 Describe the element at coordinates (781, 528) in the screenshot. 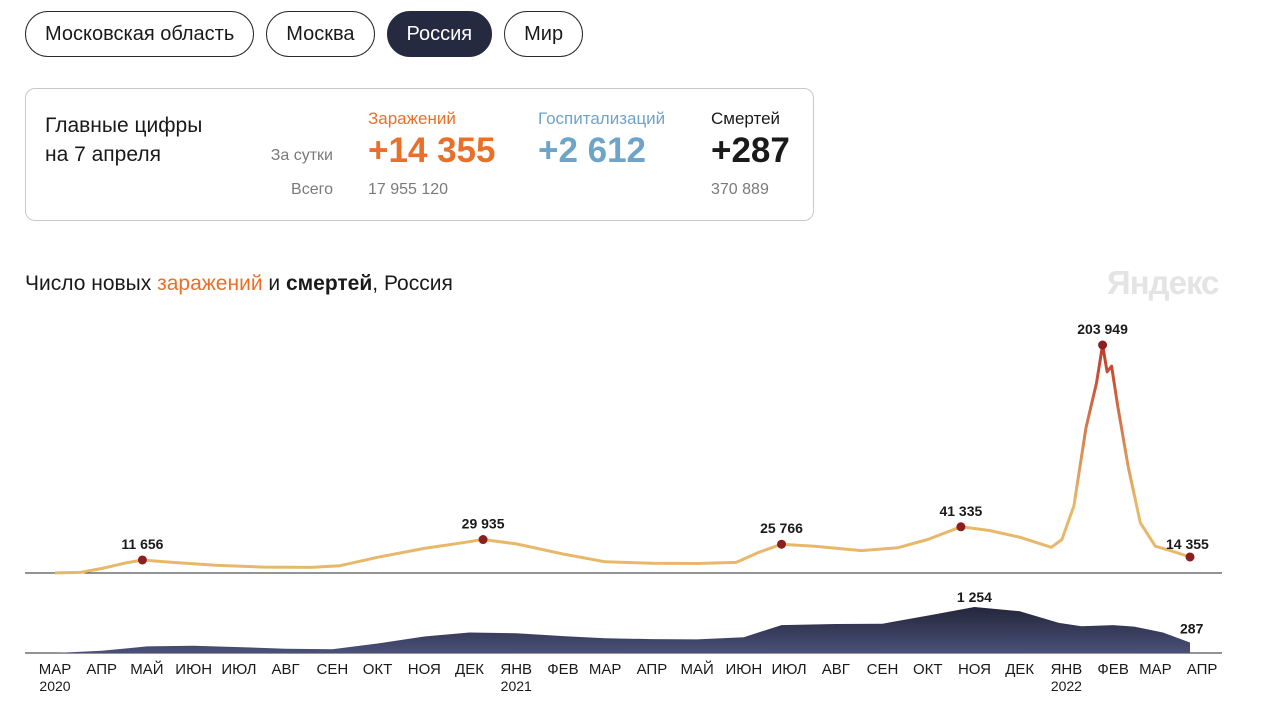

I see `infections-value-label: 25 766` at that location.